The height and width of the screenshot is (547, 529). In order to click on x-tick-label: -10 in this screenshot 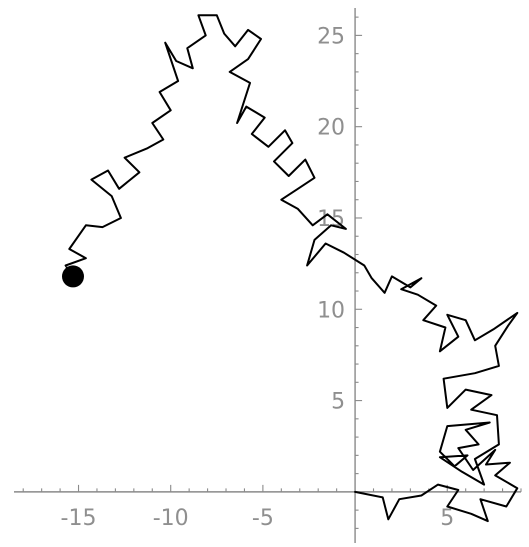, I will do `click(171, 518)`.